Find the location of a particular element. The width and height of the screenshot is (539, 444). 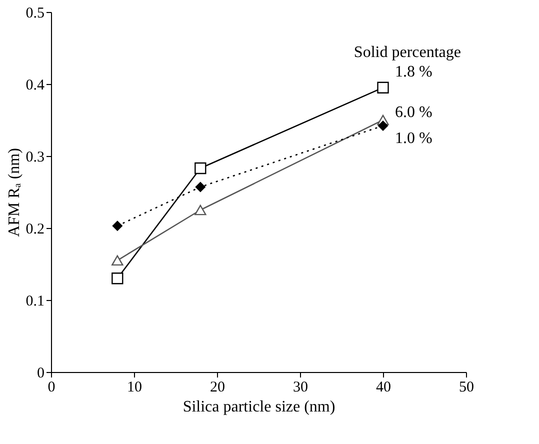

series-label: 1.0 % is located at coordinates (413, 138).